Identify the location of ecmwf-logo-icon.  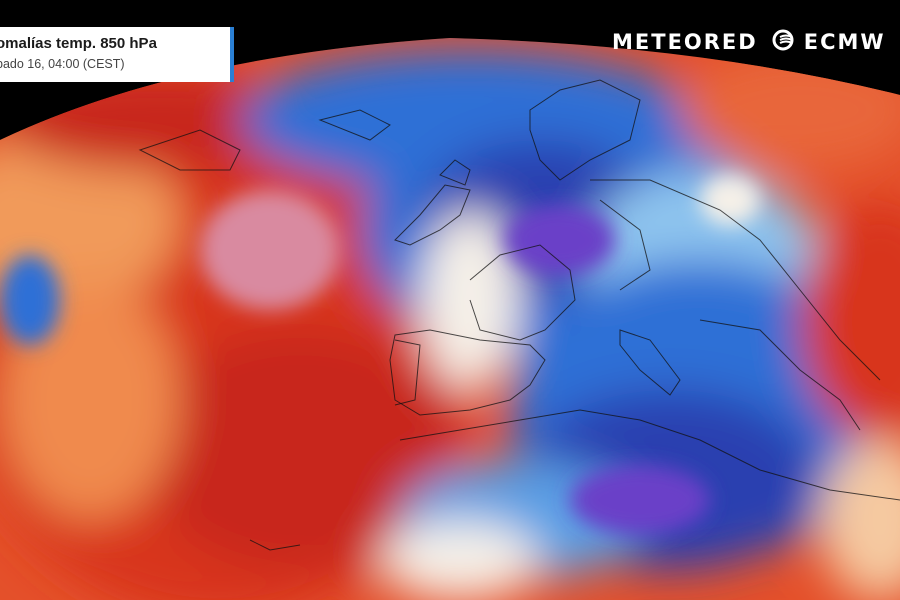
(787, 42).